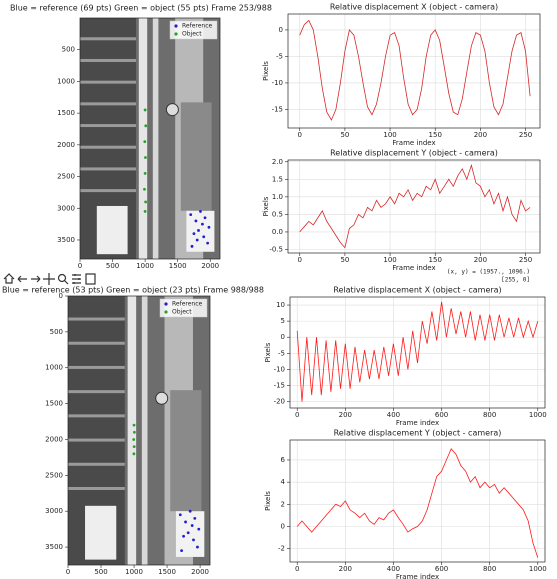 This screenshot has width=557, height=579. I want to click on configure-button, so click(76, 279).